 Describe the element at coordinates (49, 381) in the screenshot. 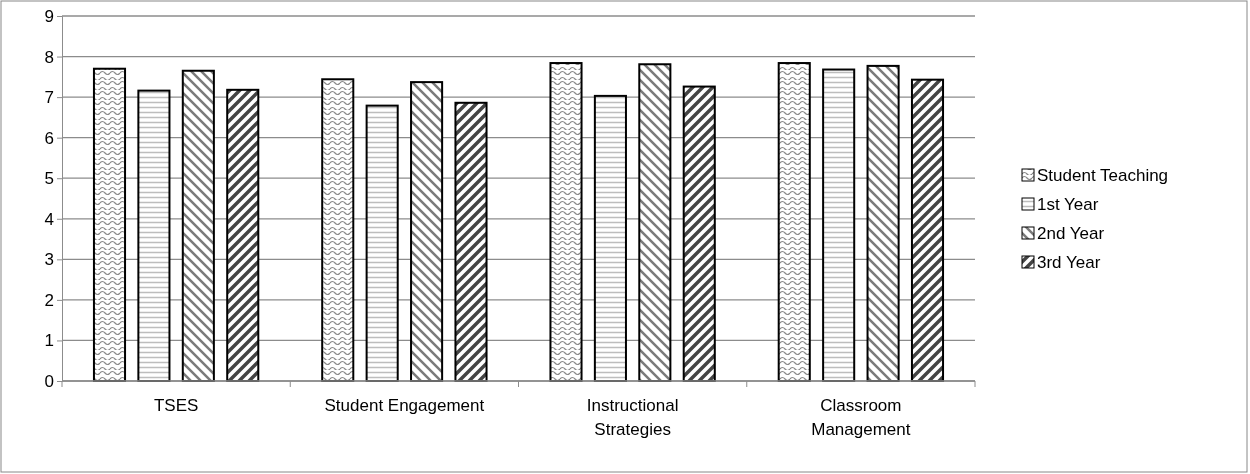

I see `y-tick-label: 0` at that location.